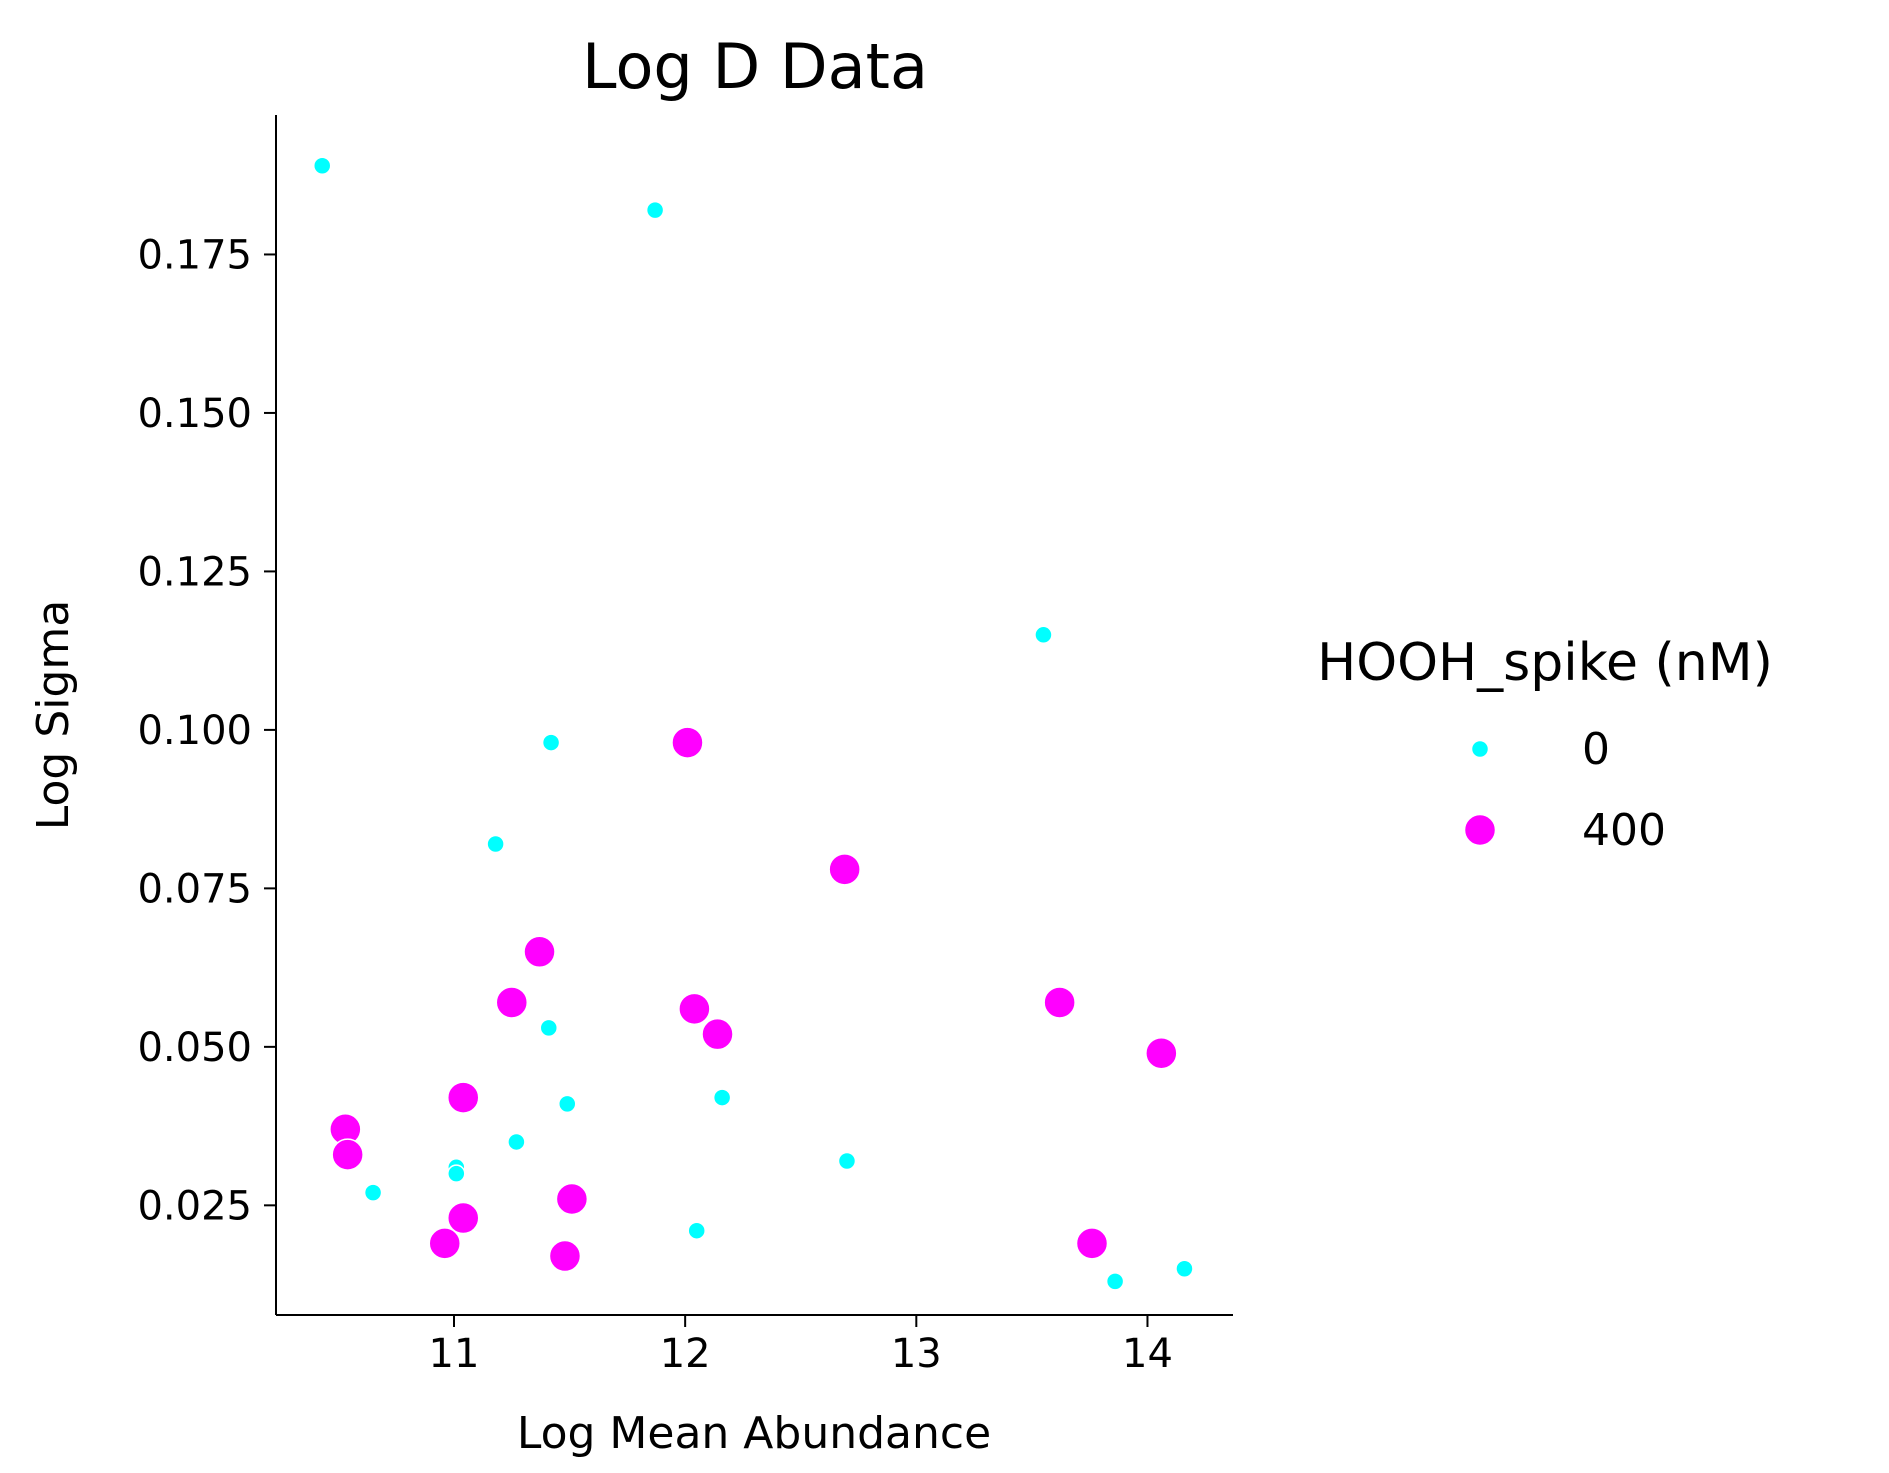  Describe the element at coordinates (685, 1354) in the screenshot. I see `x-tick-label: 12` at that location.